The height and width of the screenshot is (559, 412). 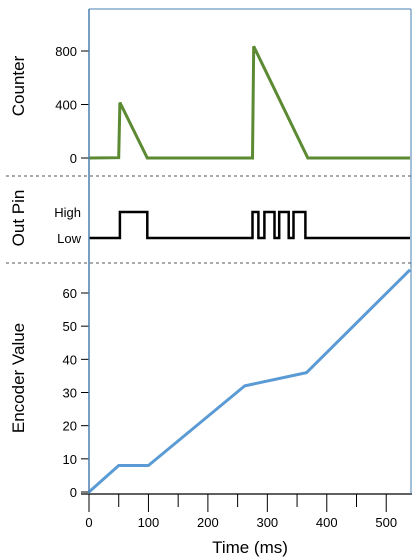 I want to click on y-axis-title: Out Pin, so click(x=18, y=218).